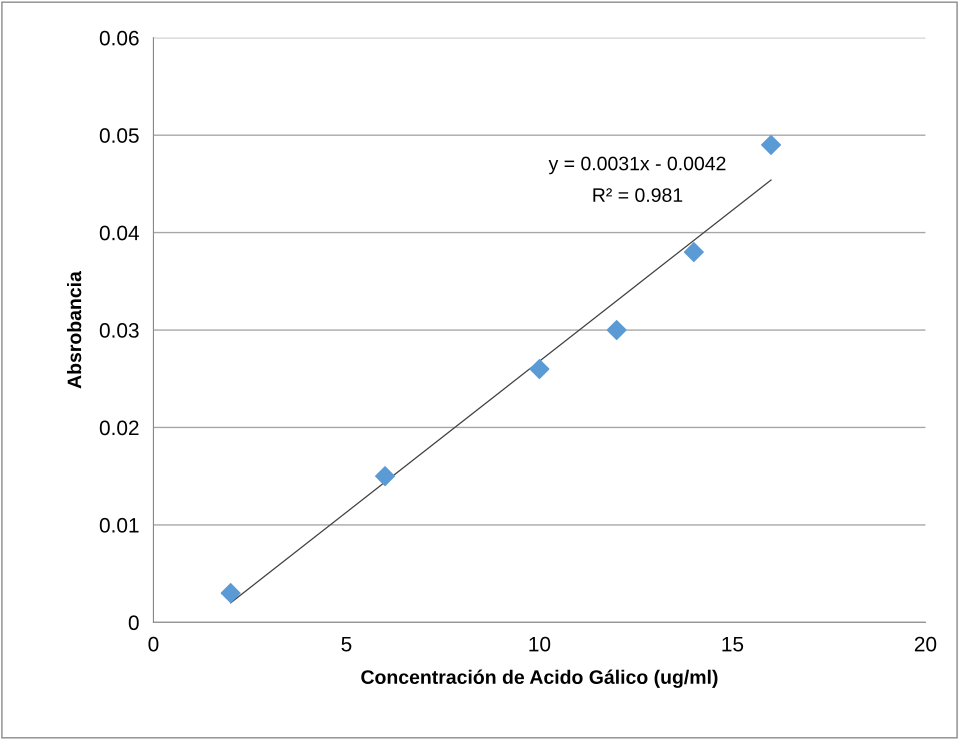 The image size is (959, 740). Describe the element at coordinates (119, 38) in the screenshot. I see `y-tick-label: 0.06` at that location.